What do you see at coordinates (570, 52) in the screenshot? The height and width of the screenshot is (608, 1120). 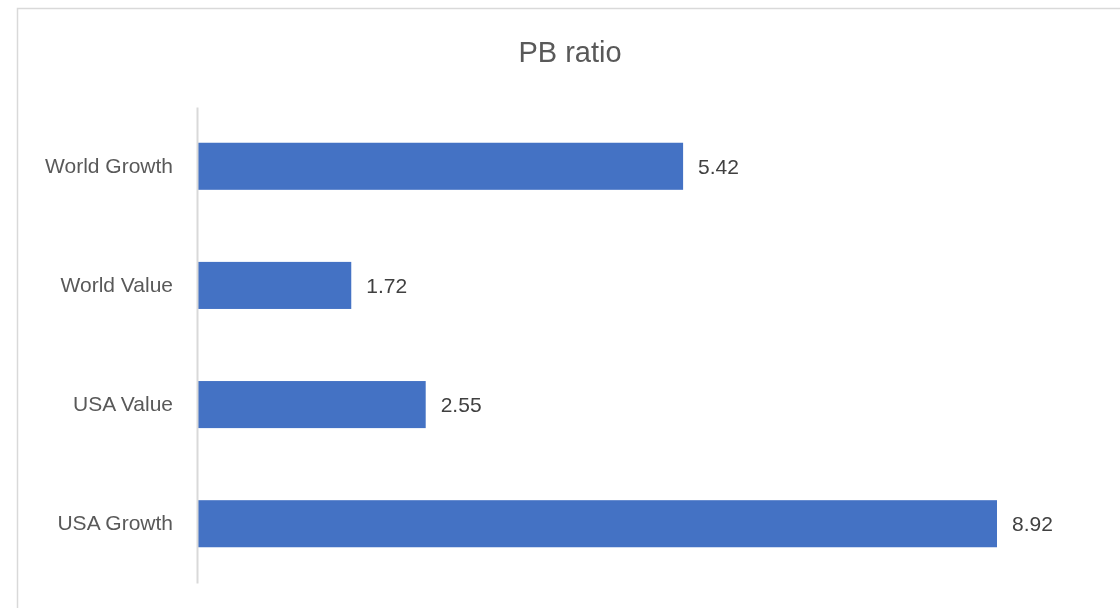 I see `chart-title: PB ratio` at bounding box center [570, 52].